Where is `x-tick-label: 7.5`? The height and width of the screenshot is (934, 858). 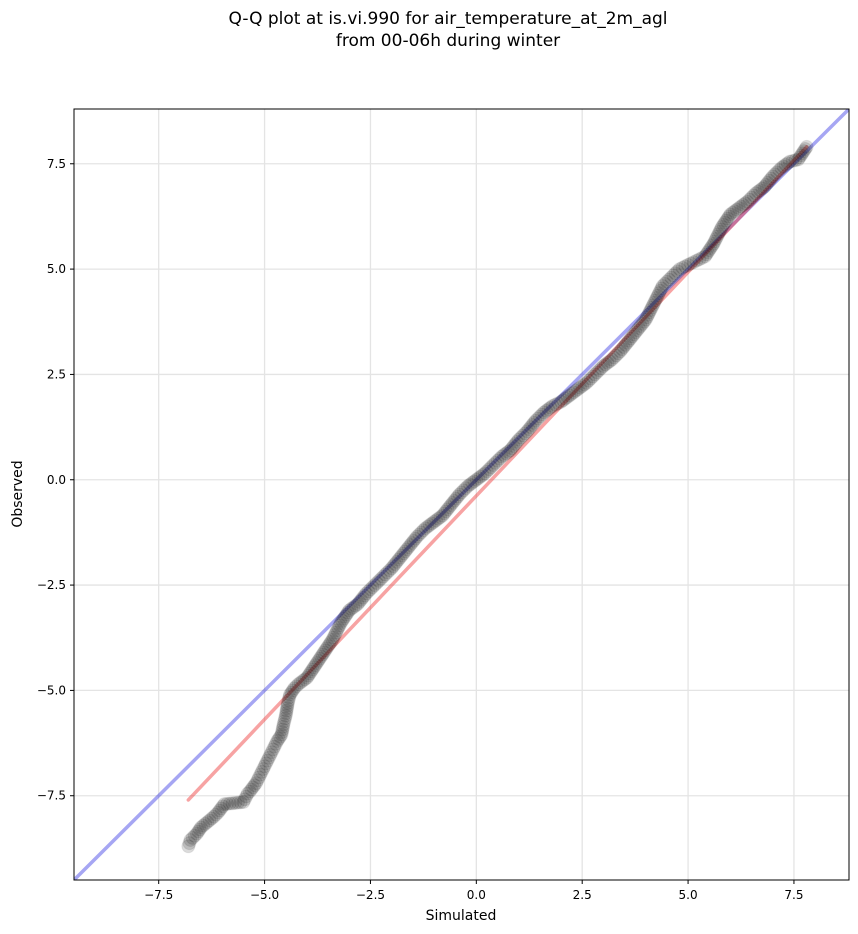
x-tick-label: 7.5 is located at coordinates (793, 895).